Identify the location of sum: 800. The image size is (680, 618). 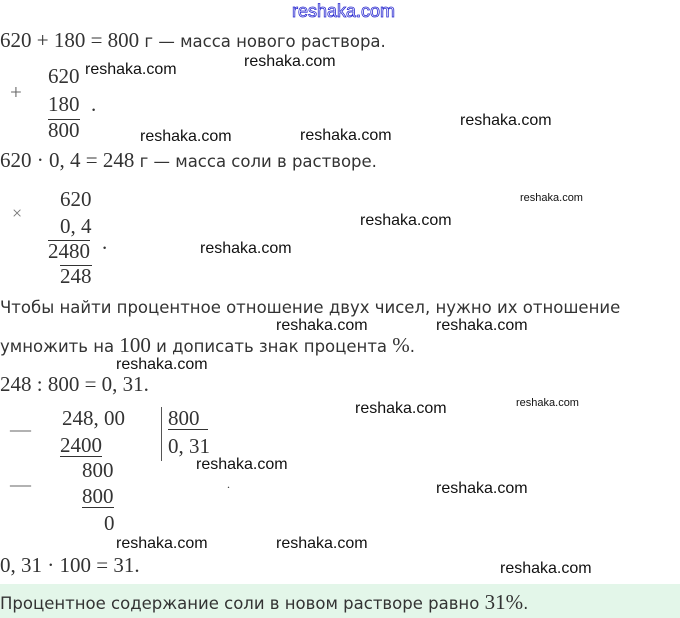
(64, 130).